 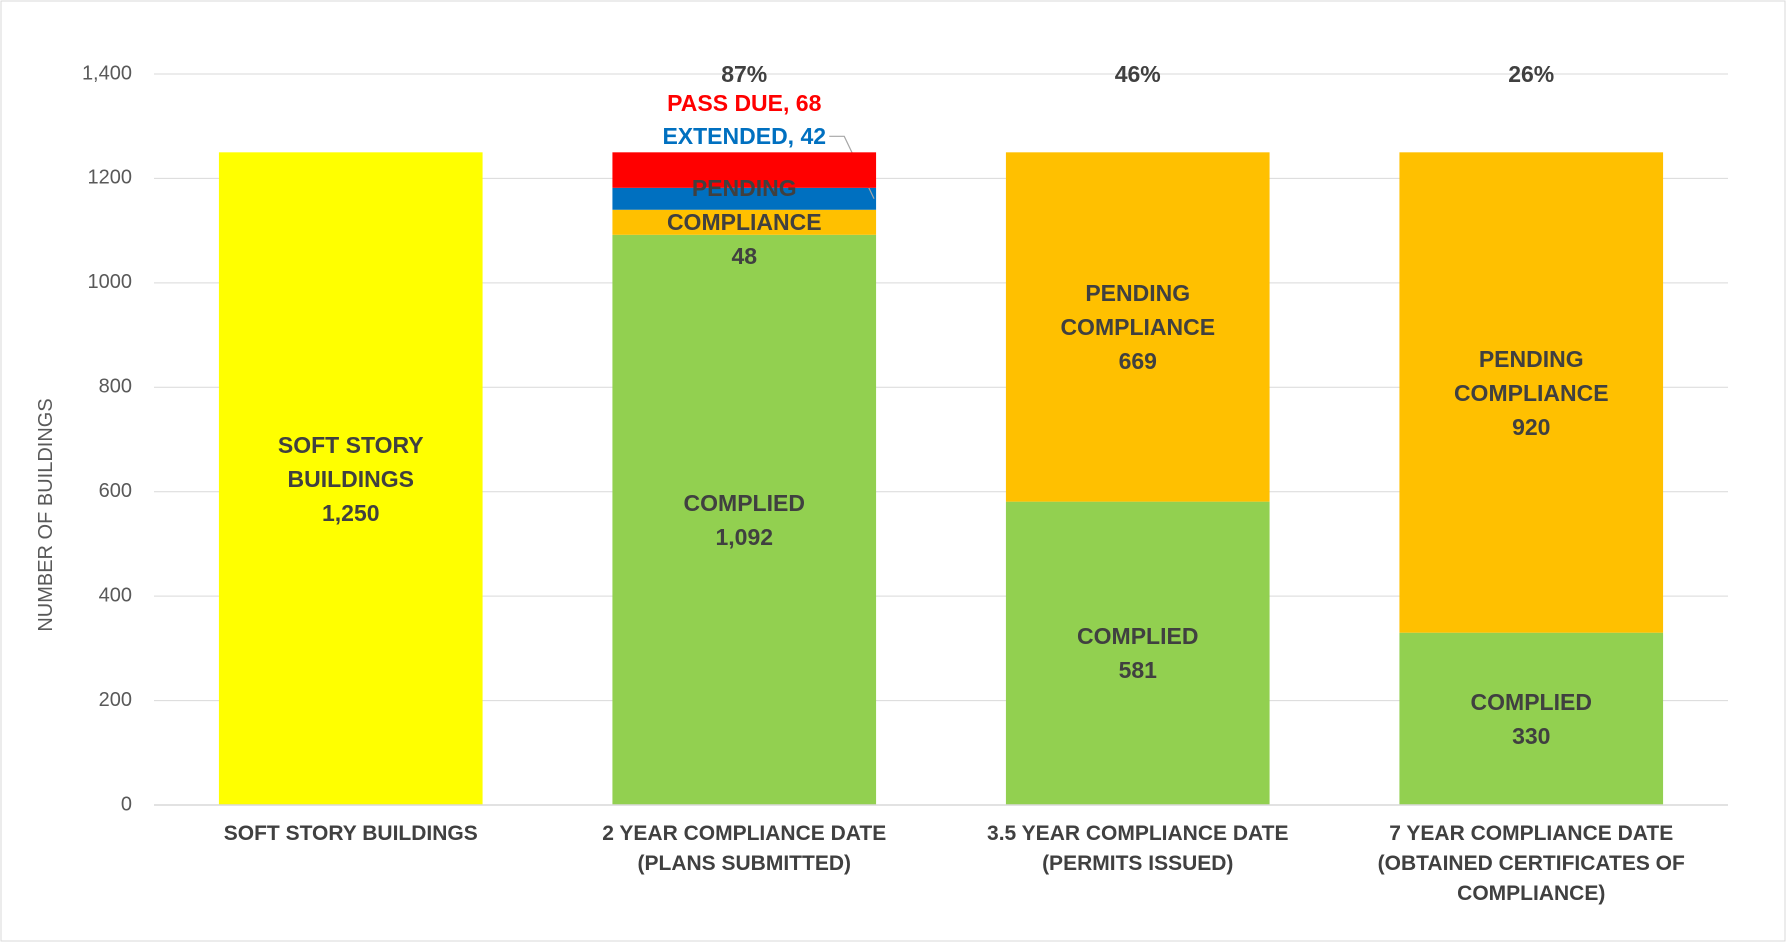 What do you see at coordinates (107, 73) in the screenshot?
I see `y-tick-label: 1,400` at bounding box center [107, 73].